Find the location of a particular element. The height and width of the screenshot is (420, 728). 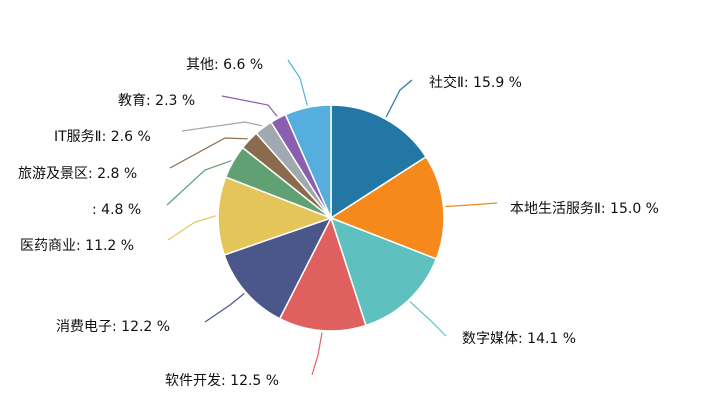

slice-label-7: 旅游及景区: 2.8 % is located at coordinates (77, 174).